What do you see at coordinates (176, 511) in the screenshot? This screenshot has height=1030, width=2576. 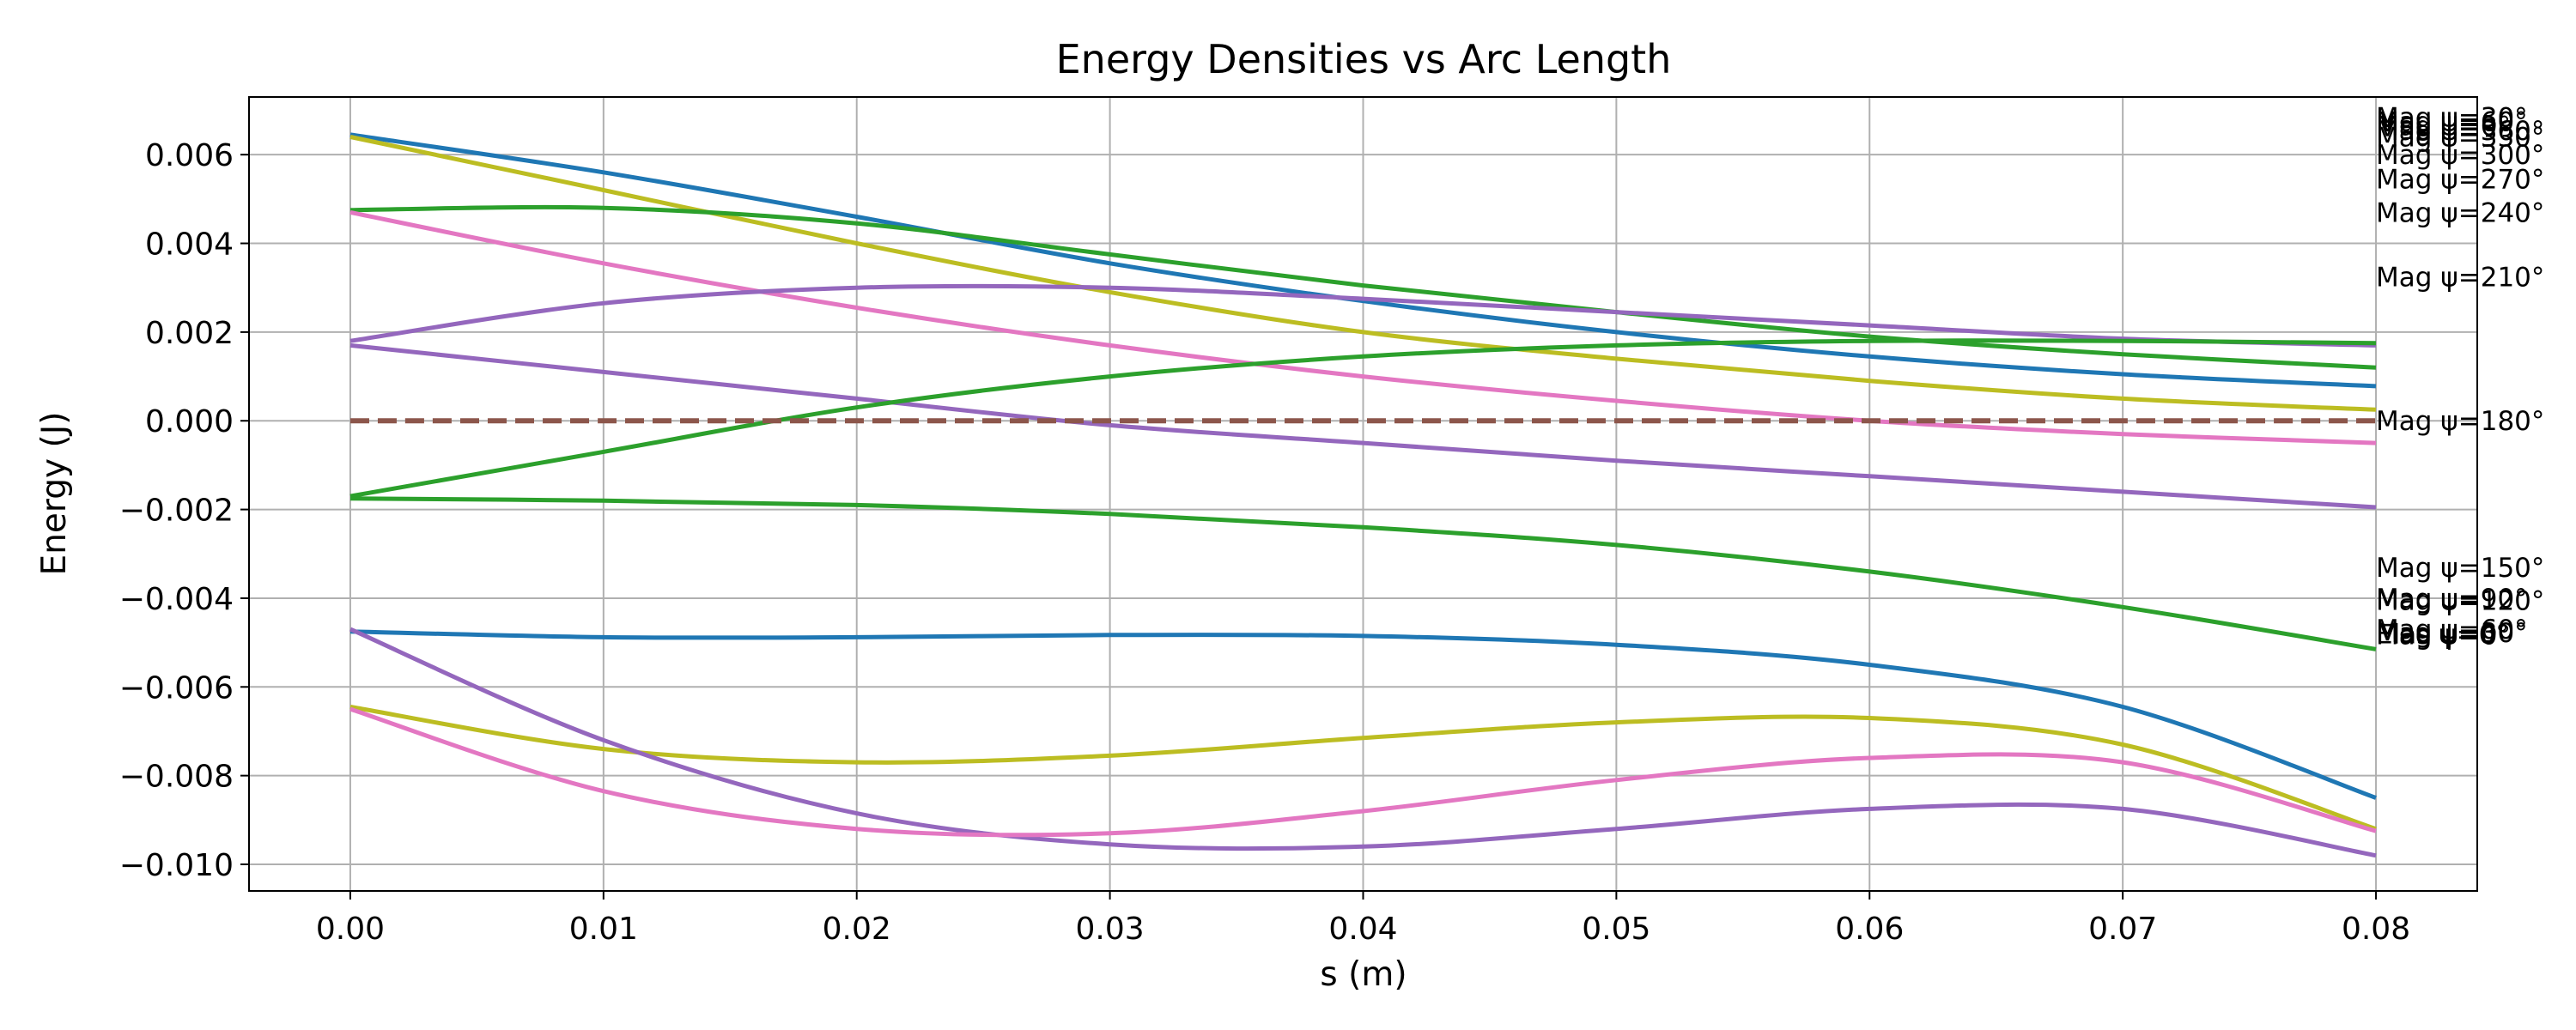 I see `y-tick-label: −0.002` at bounding box center [176, 511].